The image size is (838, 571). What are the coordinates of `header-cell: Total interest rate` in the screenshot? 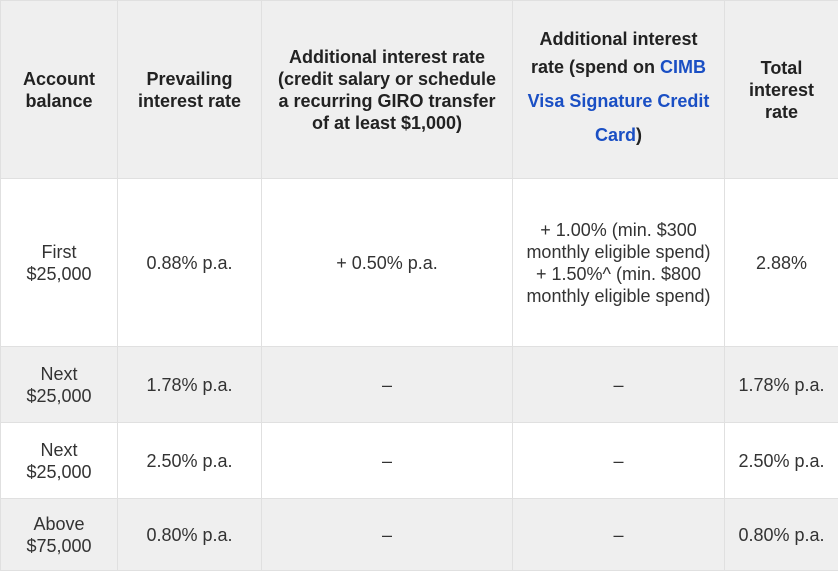 It's located at (781, 90).